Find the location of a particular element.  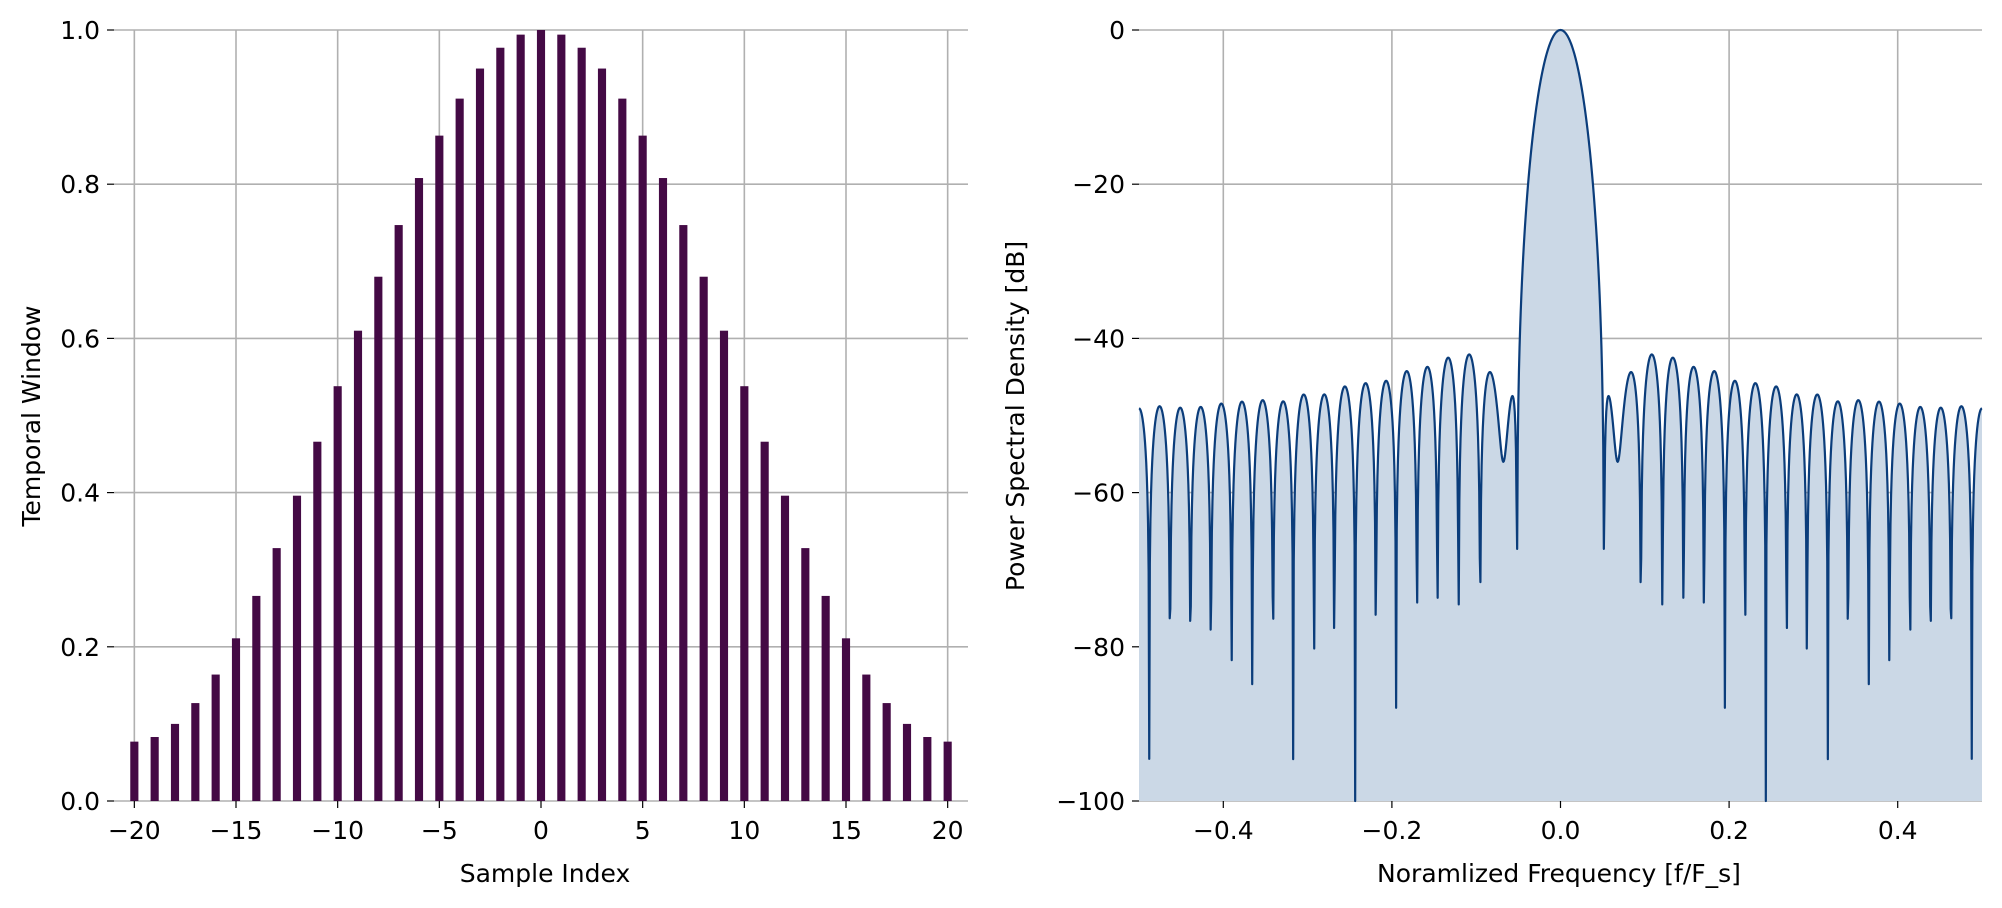

right-x-axis-label: Noramlized Frequency [f/F_s] is located at coordinates (1559, 873).